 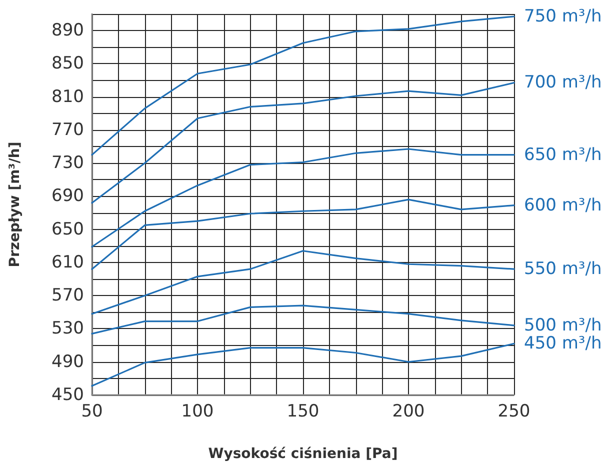 What do you see at coordinates (303, 454) in the screenshot?
I see `x-axis-title: Wysokość ciśnienia [Pa]` at bounding box center [303, 454].